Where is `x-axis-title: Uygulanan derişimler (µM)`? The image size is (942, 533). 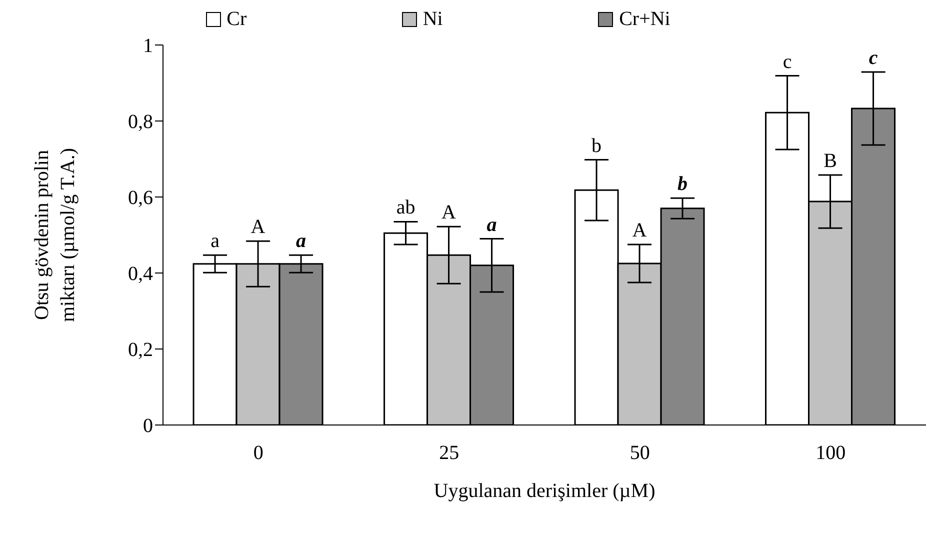 x-axis-title: Uygulanan derişimler (µM) is located at coordinates (545, 491).